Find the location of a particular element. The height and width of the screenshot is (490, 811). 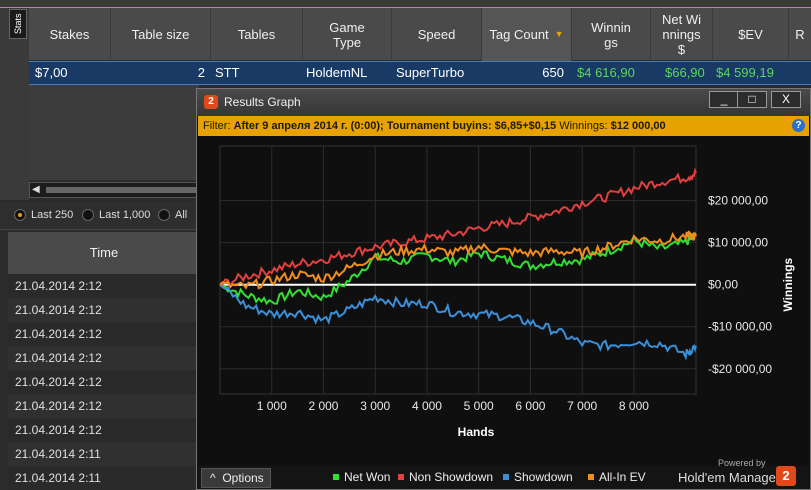

horizontal-scrollbar: ◀ is located at coordinates (114, 190).